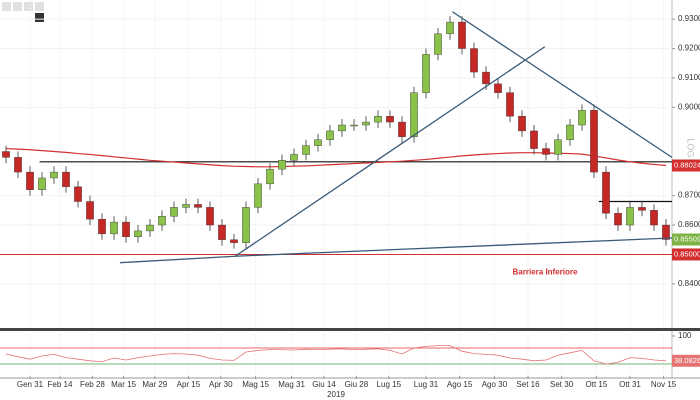 Image resolution: width=700 pixels, height=400 pixels. What do you see at coordinates (687, 360) in the screenshot?
I see `rsi-value-label: 38.0826` at bounding box center [687, 360].